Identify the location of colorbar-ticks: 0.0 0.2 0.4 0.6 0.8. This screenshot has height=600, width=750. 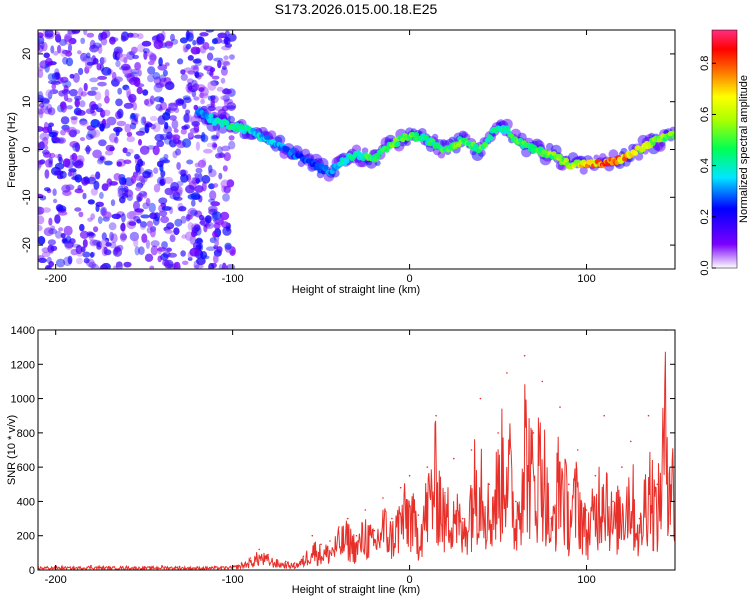
(707, 166).